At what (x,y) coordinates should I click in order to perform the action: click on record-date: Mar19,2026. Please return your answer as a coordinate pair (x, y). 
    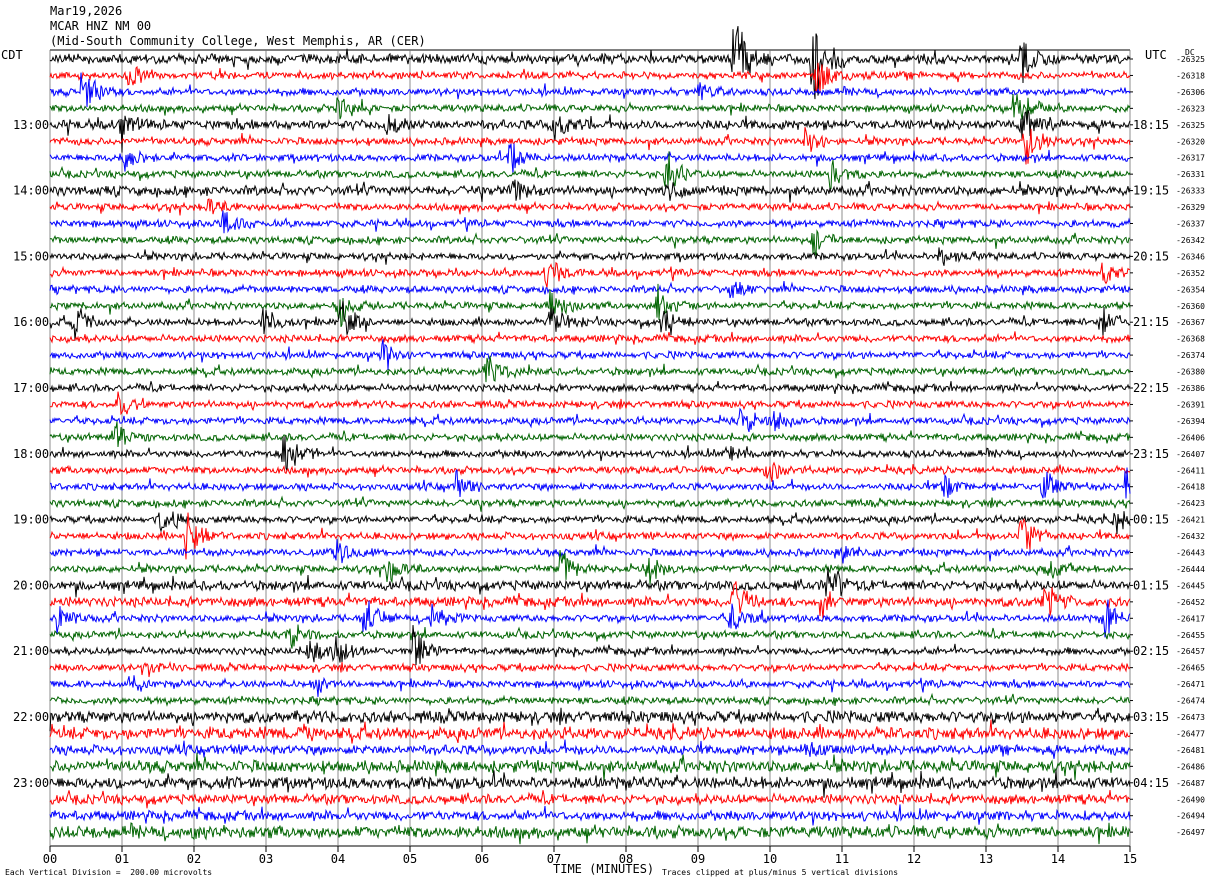
    Looking at the image, I should click on (86, 11).